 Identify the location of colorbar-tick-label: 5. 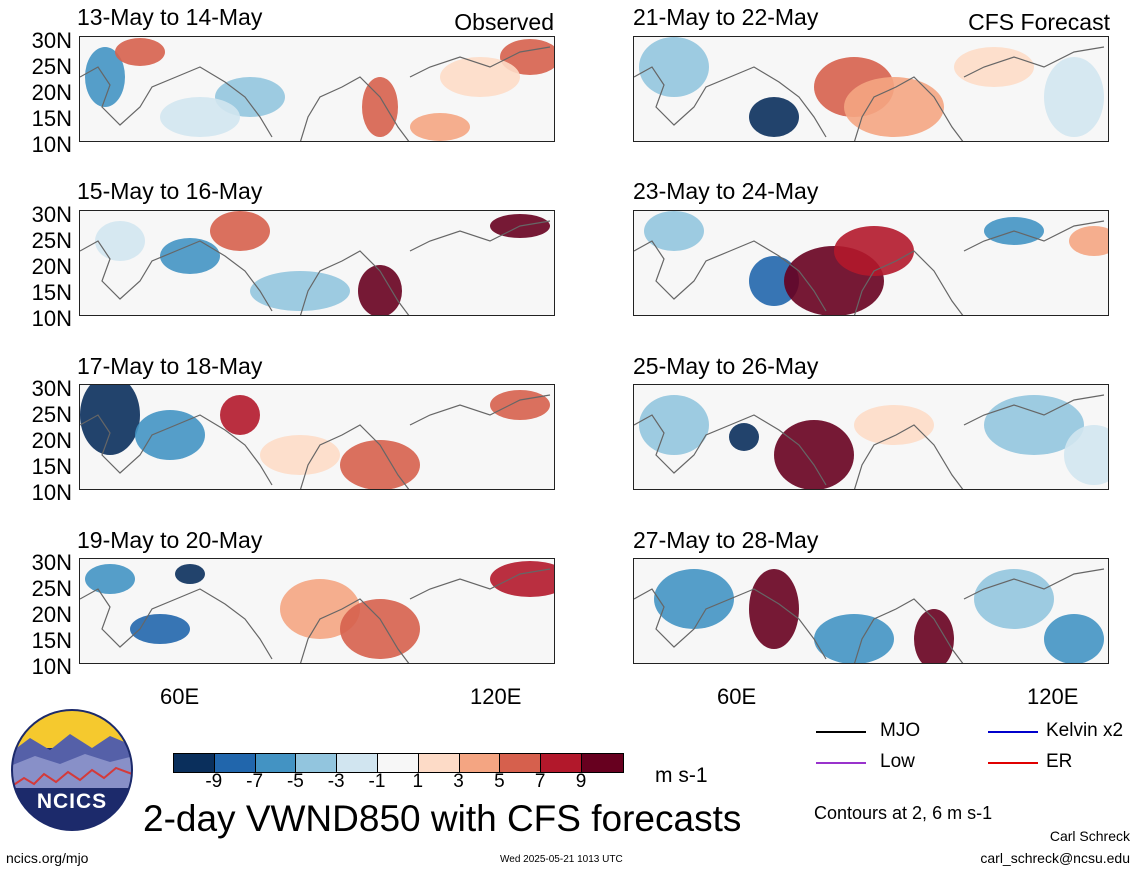
(499, 781).